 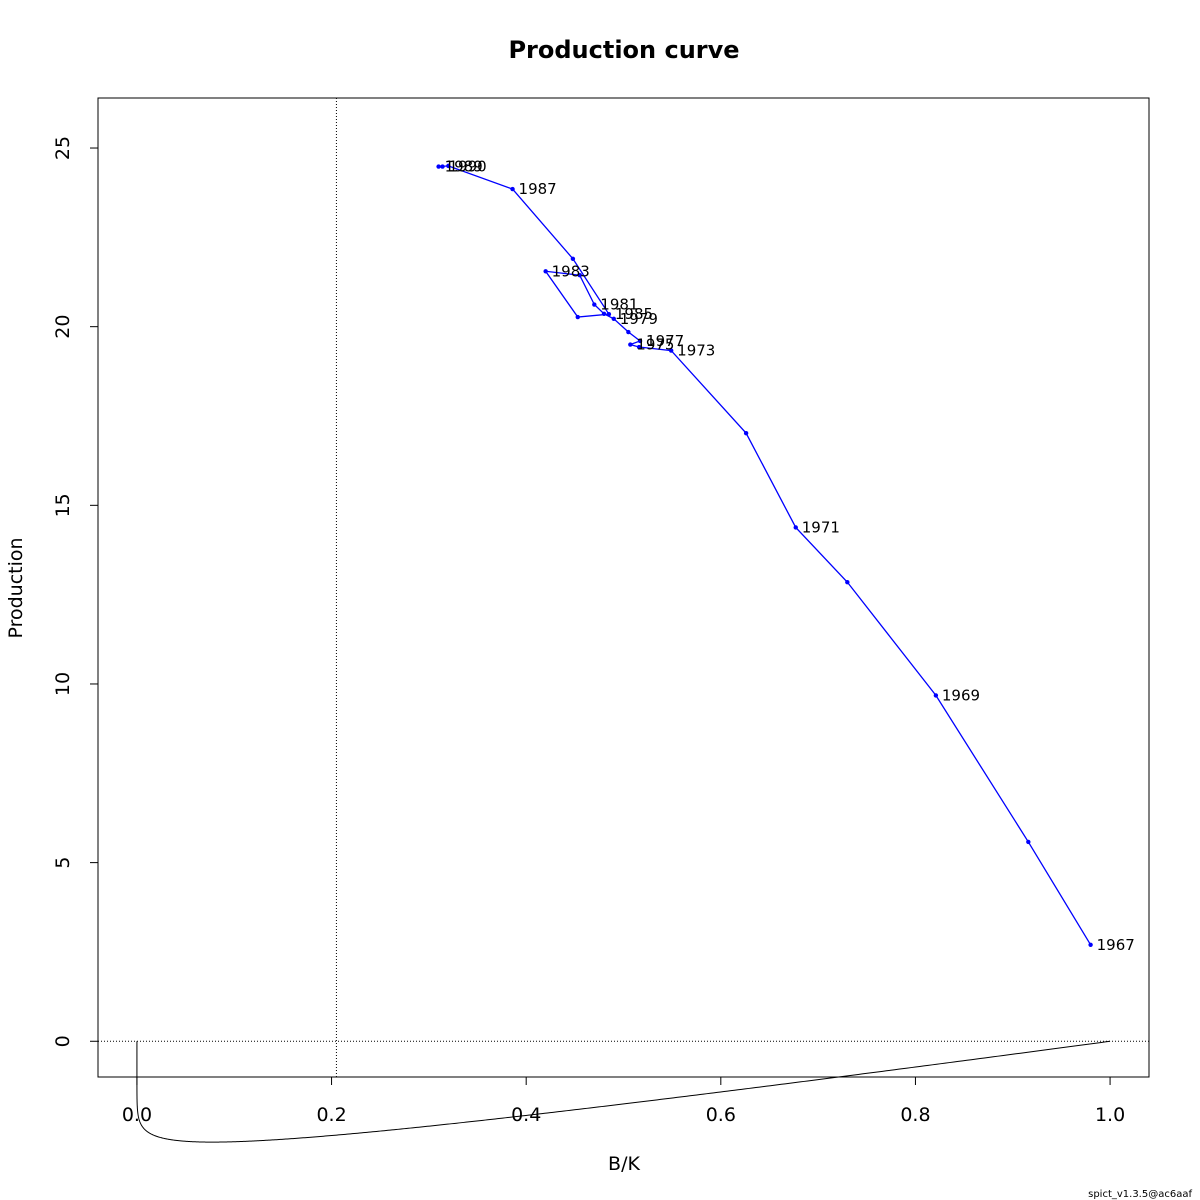 What do you see at coordinates (1140, 1194) in the screenshot?
I see `footer-version-label: spict_v1.3.5@ac6aaf` at bounding box center [1140, 1194].